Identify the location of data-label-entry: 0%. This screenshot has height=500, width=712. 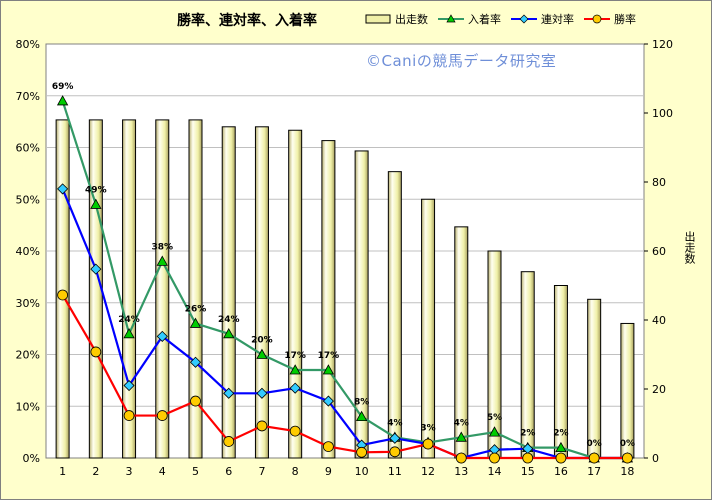
(627, 444).